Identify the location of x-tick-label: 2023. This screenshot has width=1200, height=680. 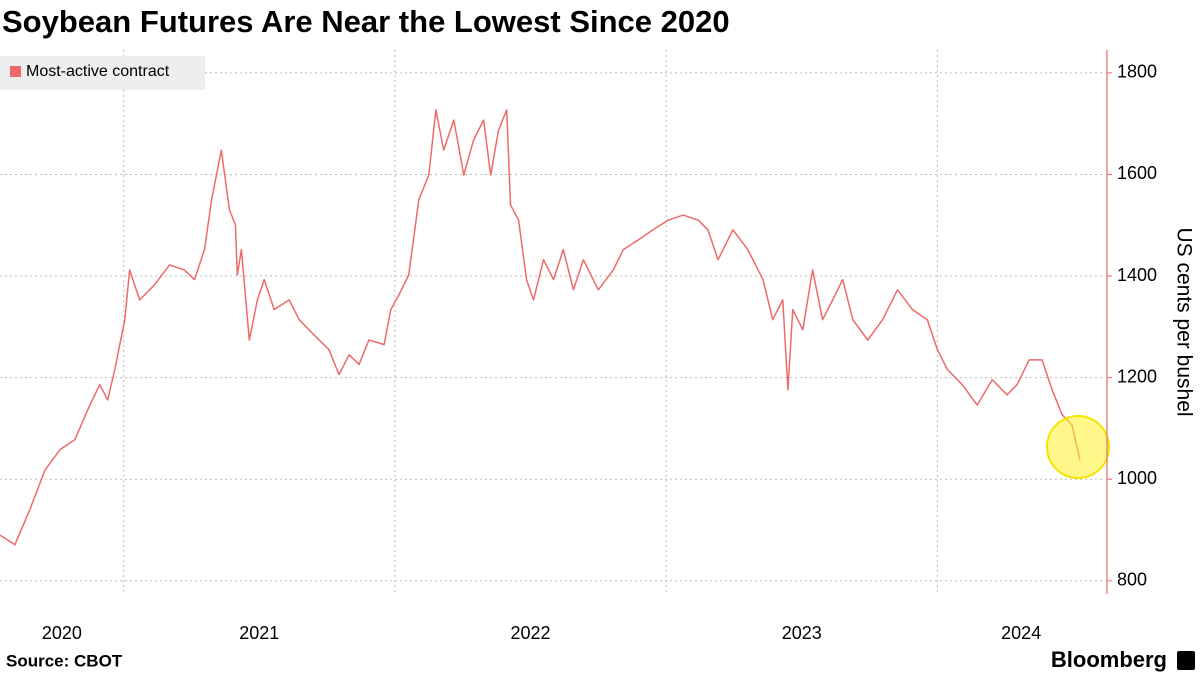
(802, 633).